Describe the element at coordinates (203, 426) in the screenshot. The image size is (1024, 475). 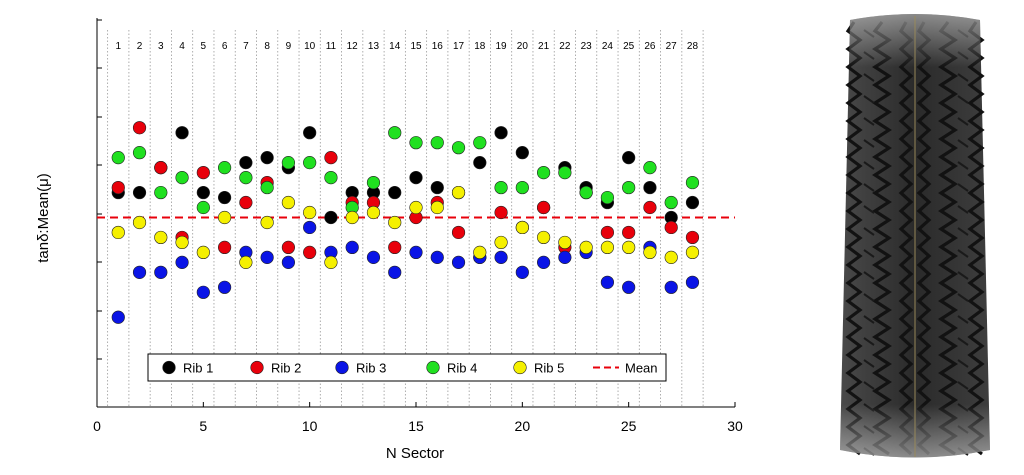
I see `x-tick-label: 5` at that location.